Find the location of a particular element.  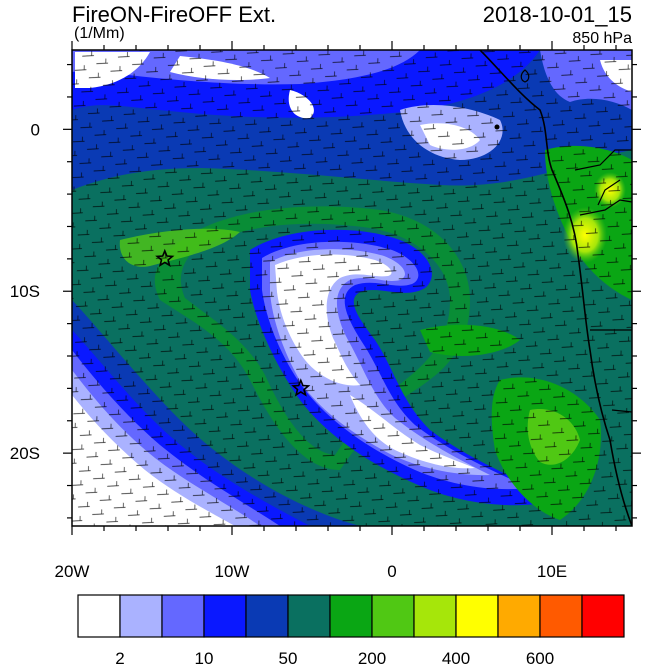

lon-label-20w: 20W is located at coordinates (72, 571).